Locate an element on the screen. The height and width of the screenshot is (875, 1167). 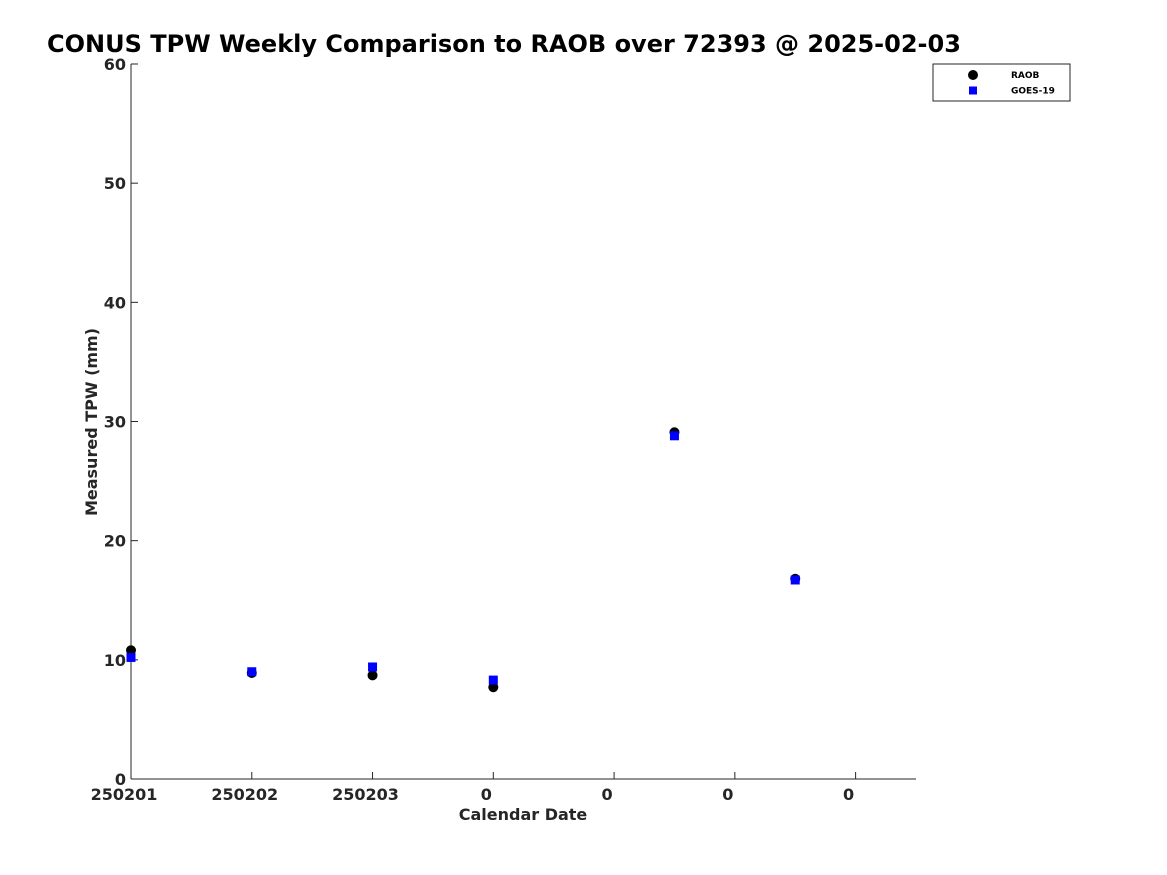
y-ticks: 0 10 20 30 40 50 60 is located at coordinates (121, 422).